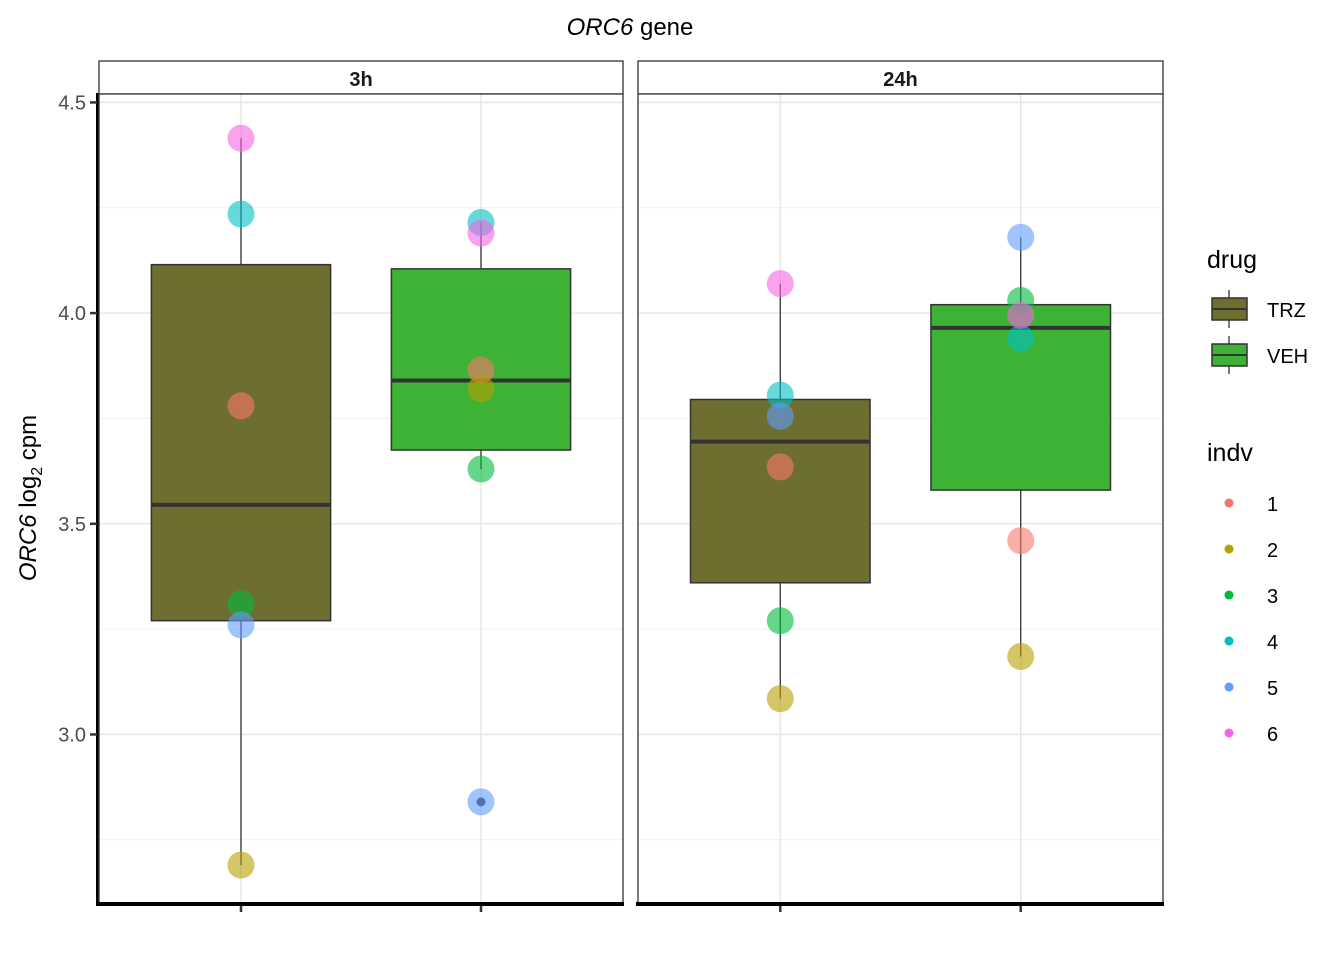 Image resolution: width=1344 pixels, height=960 pixels. What do you see at coordinates (1230, 453) in the screenshot?
I see `legend-indv-title: indv` at bounding box center [1230, 453].